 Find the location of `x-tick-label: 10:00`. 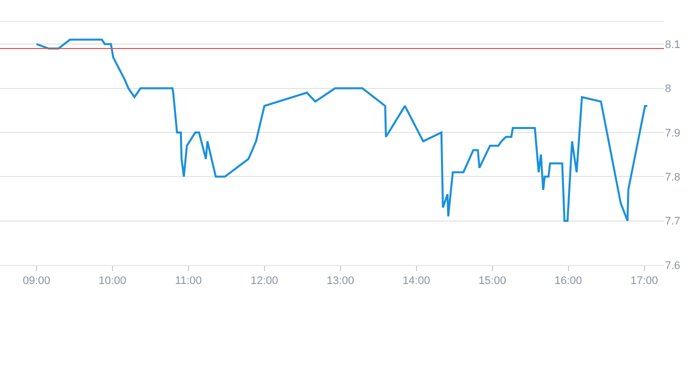

x-tick-label: 10:00 is located at coordinates (112, 281).